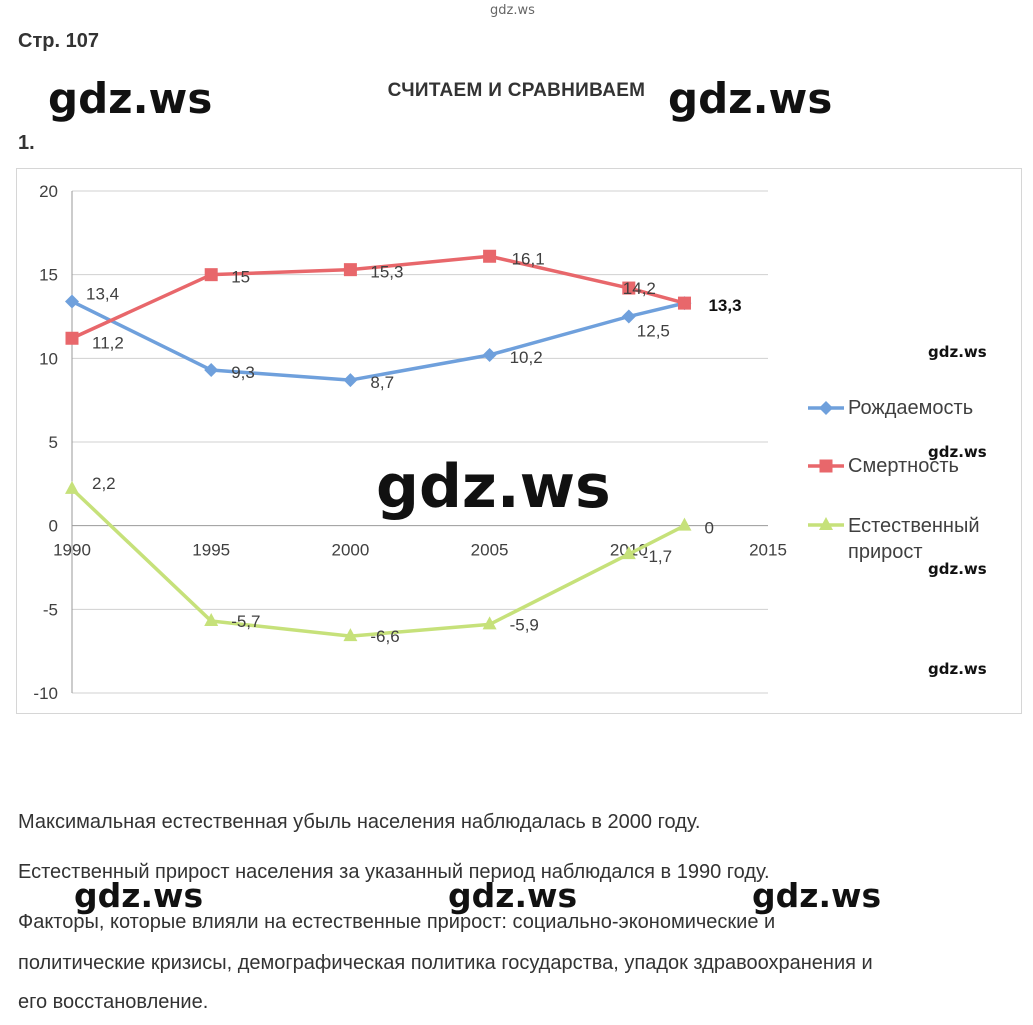 The height and width of the screenshot is (1025, 1033). What do you see at coordinates (108, 342) in the screenshot?
I see `data-label: 11,2` at bounding box center [108, 342].